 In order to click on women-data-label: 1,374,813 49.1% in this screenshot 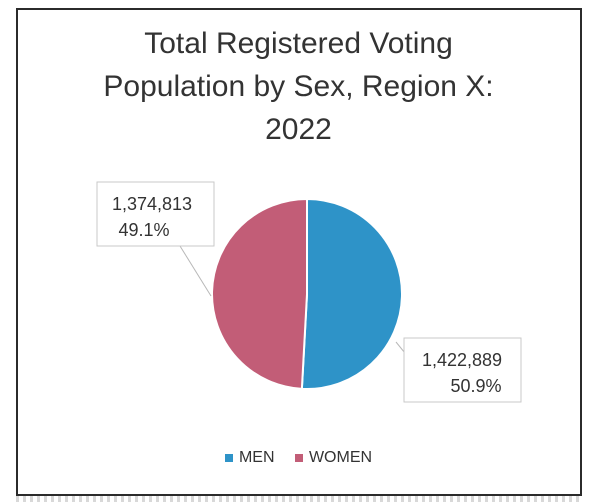, I will do `click(155, 214)`.